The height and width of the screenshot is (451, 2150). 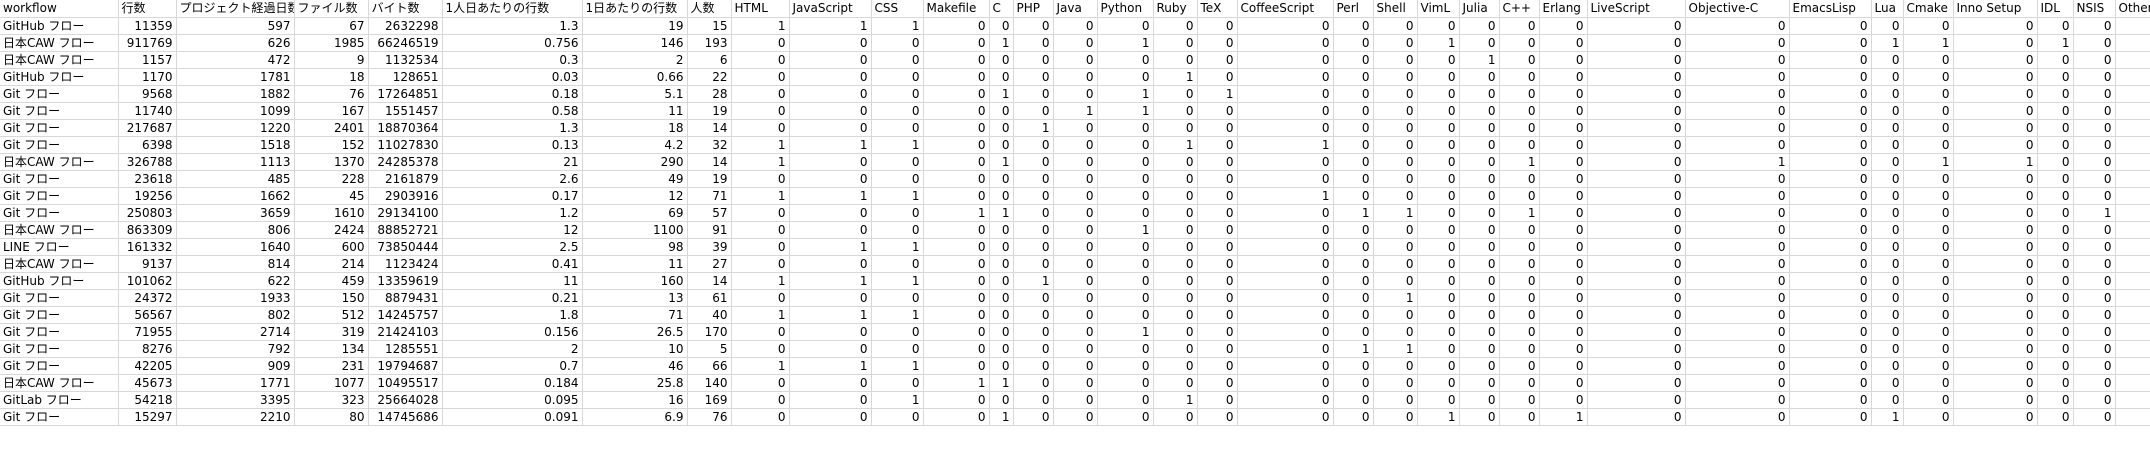 What do you see at coordinates (512, 162) in the screenshot?
I see `table-cell: 21` at bounding box center [512, 162].